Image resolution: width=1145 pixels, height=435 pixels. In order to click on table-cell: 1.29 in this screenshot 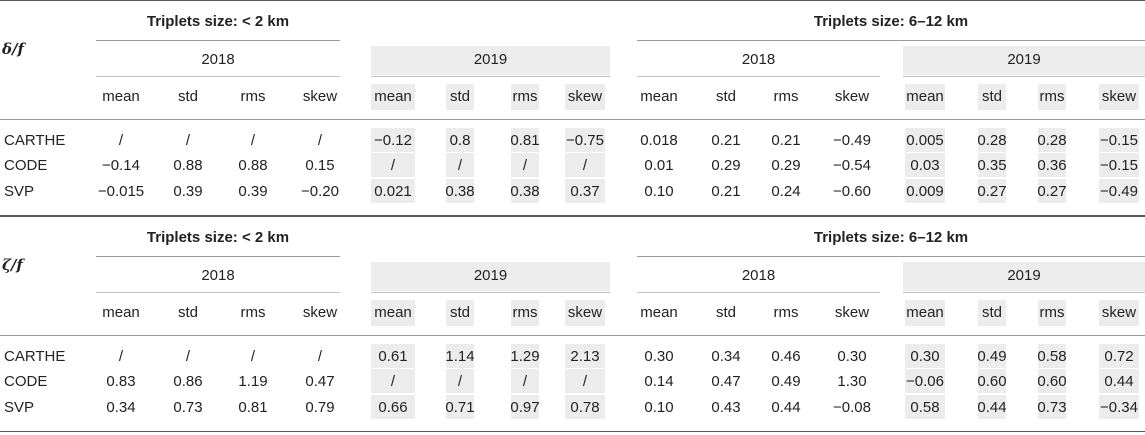, I will do `click(525, 356)`.